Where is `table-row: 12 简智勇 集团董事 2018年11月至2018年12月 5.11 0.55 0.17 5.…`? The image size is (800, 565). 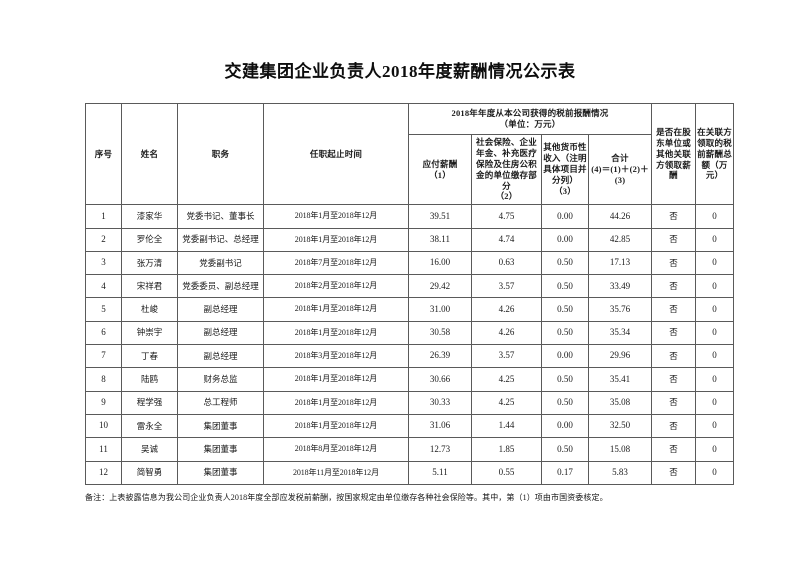
table-row: 12 简智勇 集团董事 2018年11月至2018年12月 5.11 0.55 0.17 5.… is located at coordinates (410, 472).